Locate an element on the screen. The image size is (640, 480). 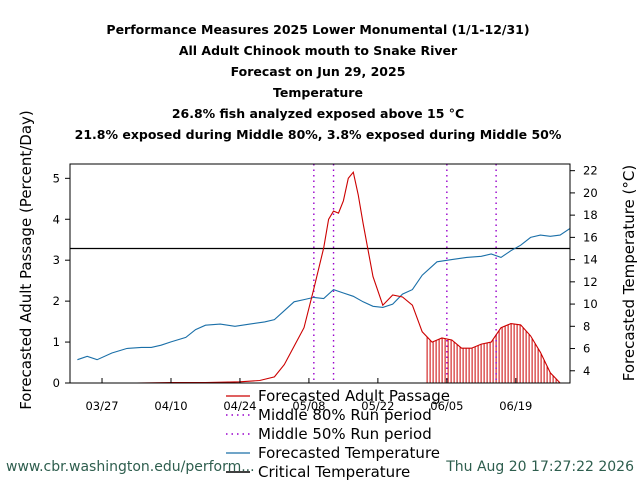
y-right-tick-label: 4 is located at coordinates (586, 371).